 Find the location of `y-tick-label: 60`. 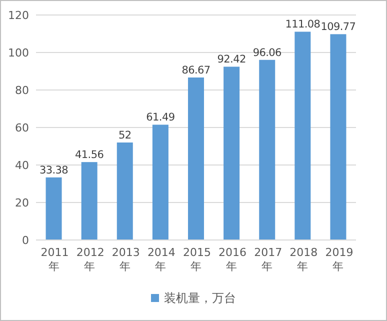

y-tick-label: 60 is located at coordinates (22, 128).